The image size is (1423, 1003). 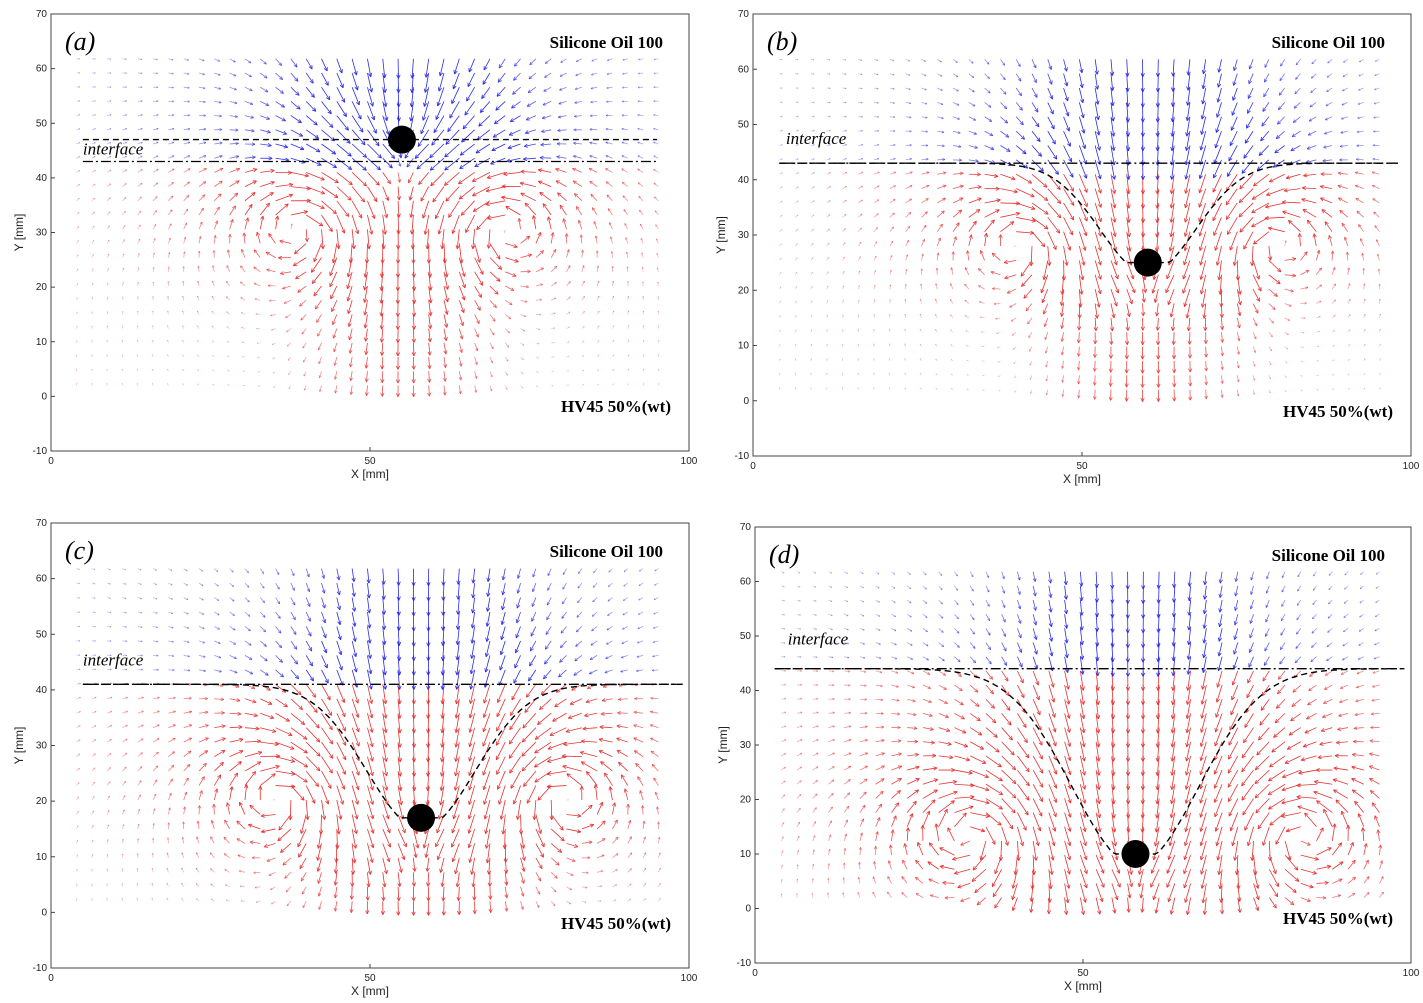 I want to click on y-tick-label: 50, so click(x=744, y=125).